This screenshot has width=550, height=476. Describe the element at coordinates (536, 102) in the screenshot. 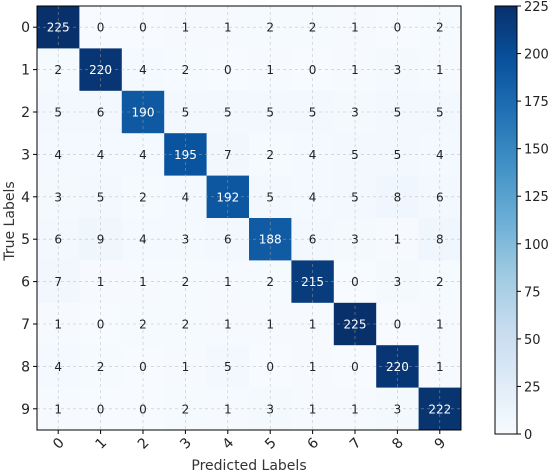

I see `colorbar-tick-label: 175` at that location.